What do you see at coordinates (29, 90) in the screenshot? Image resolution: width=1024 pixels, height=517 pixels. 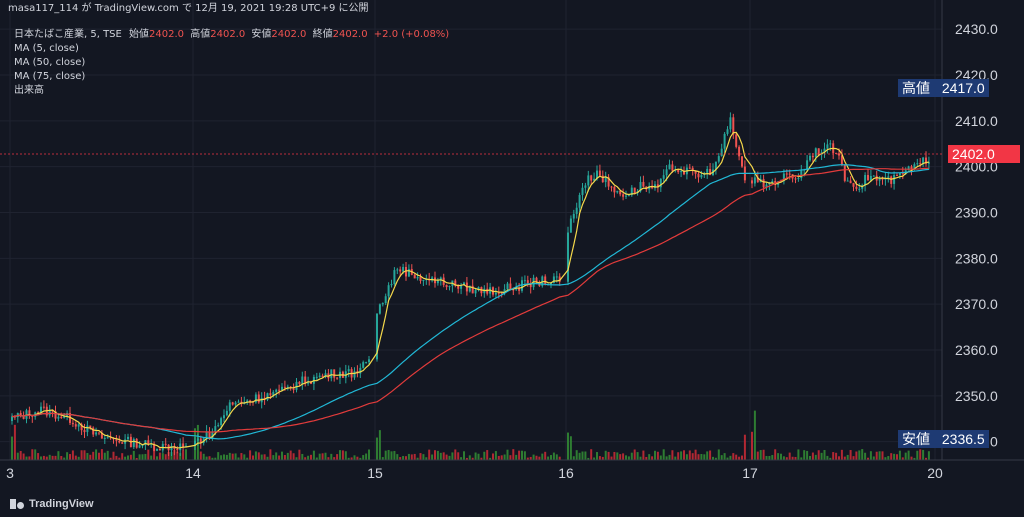 I see `indicator-volume: 出来高` at bounding box center [29, 90].